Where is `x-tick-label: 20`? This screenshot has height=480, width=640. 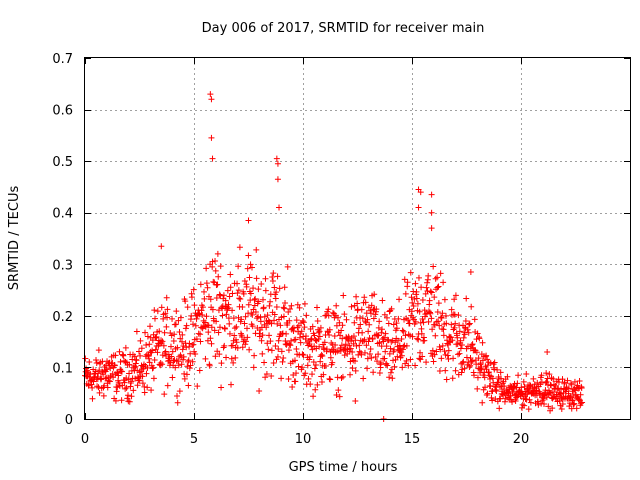 x-tick-label: 20 is located at coordinates (521, 439).